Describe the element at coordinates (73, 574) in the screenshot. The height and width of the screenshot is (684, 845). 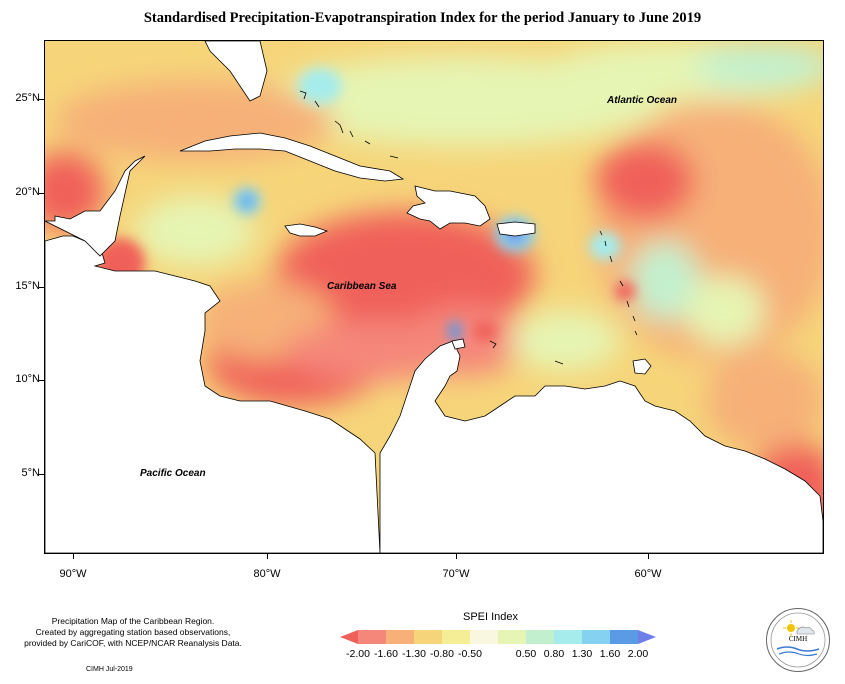
I see `lon-tick-90: 90°W` at that location.